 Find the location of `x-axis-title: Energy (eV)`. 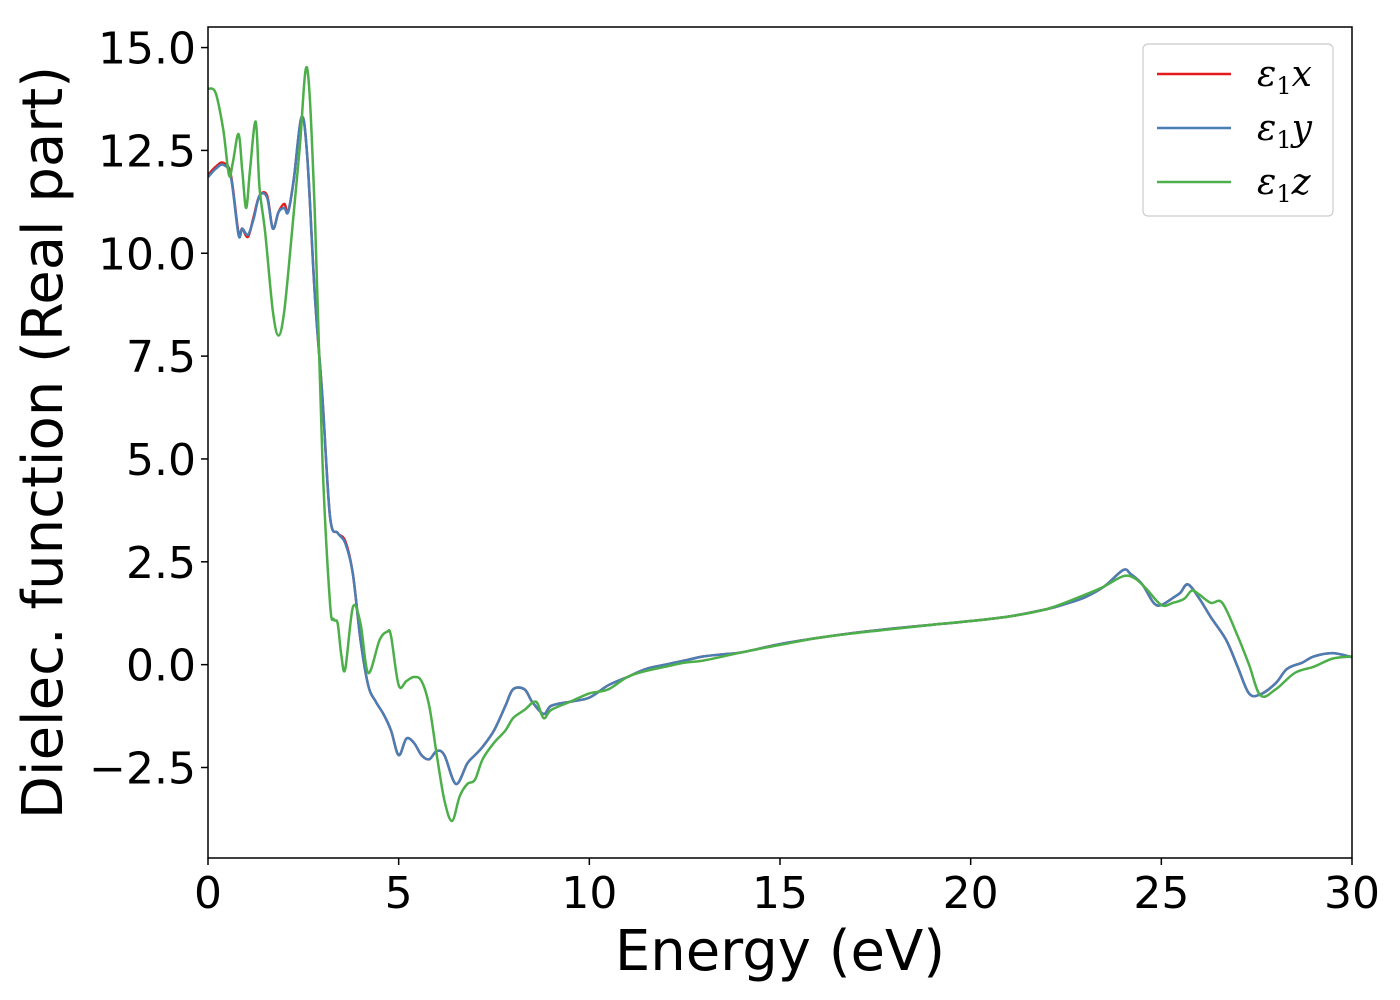

x-axis-title: Energy (eV) is located at coordinates (780, 951).